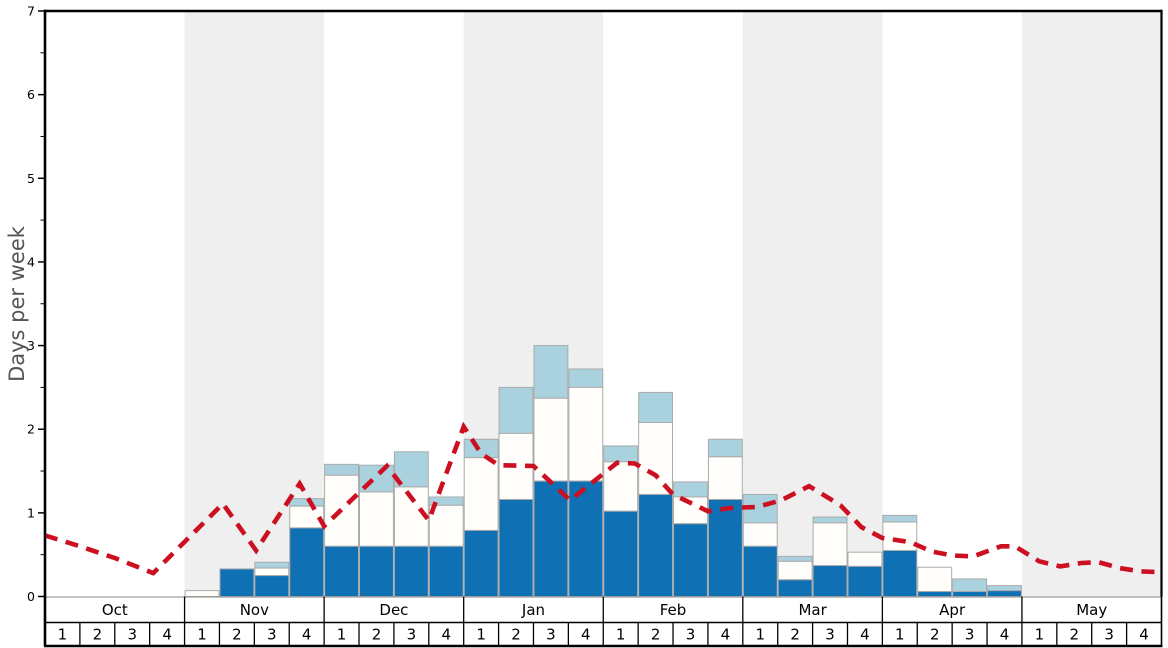  Describe the element at coordinates (31, 178) in the screenshot. I see `y-tick-label: 5` at that location.